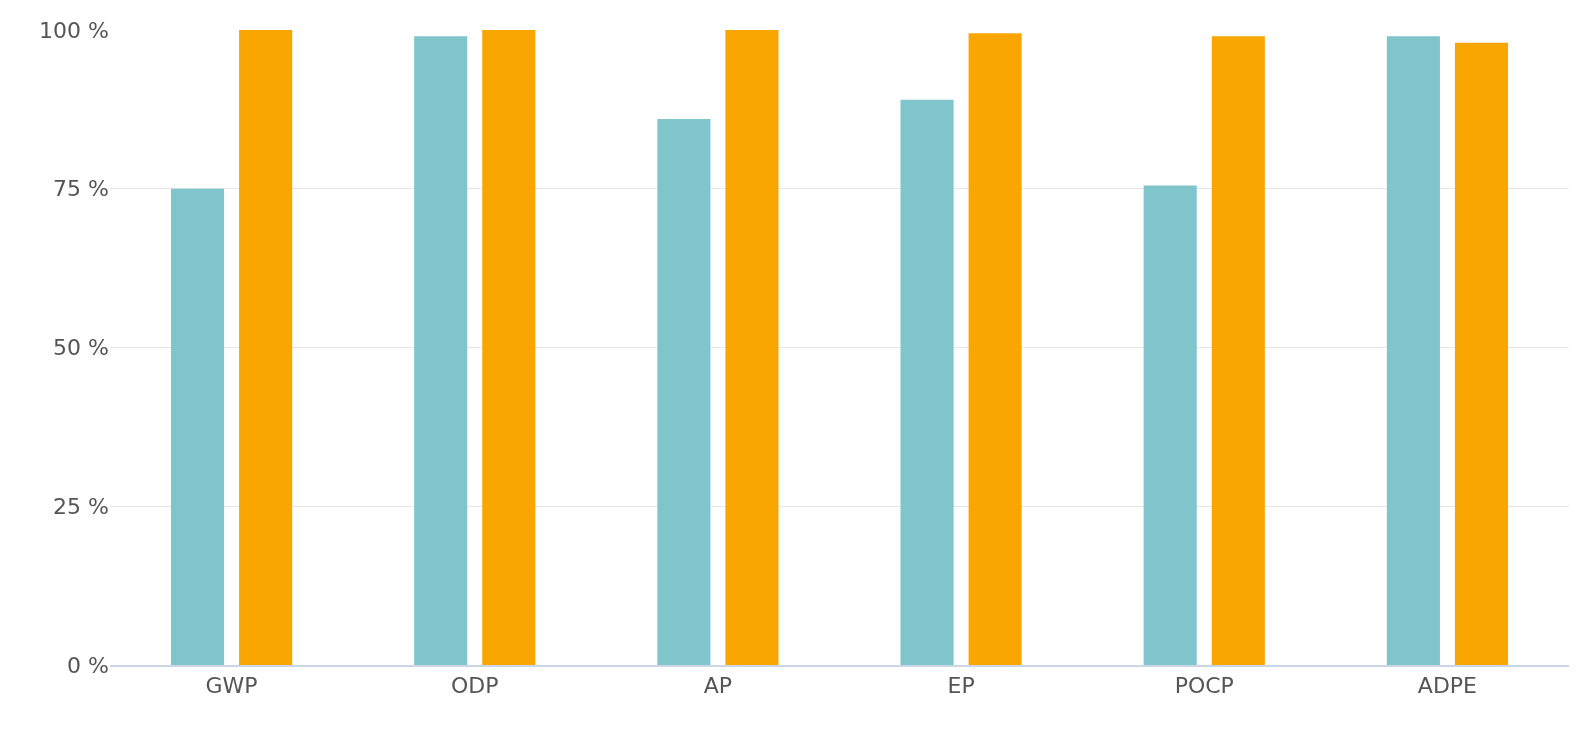  What do you see at coordinates (81, 506) in the screenshot?
I see `y-tick-label: 25 %` at bounding box center [81, 506].